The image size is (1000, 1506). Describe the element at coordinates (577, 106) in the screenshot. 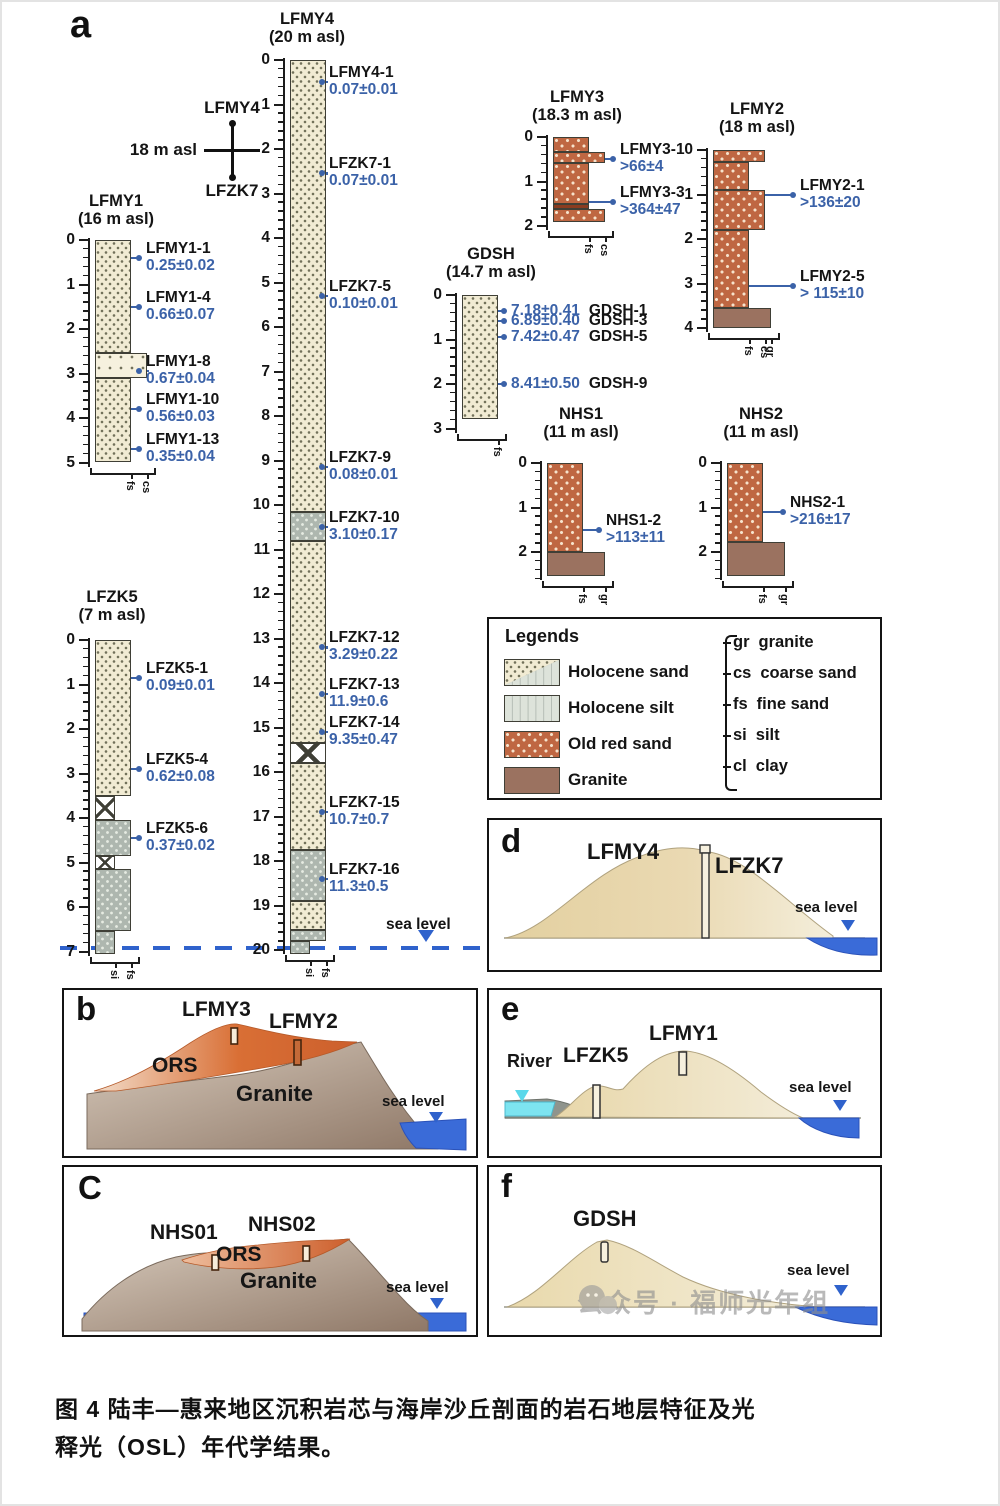

I see `column-title: LFMY3 (18.3 m asl)` at that location.